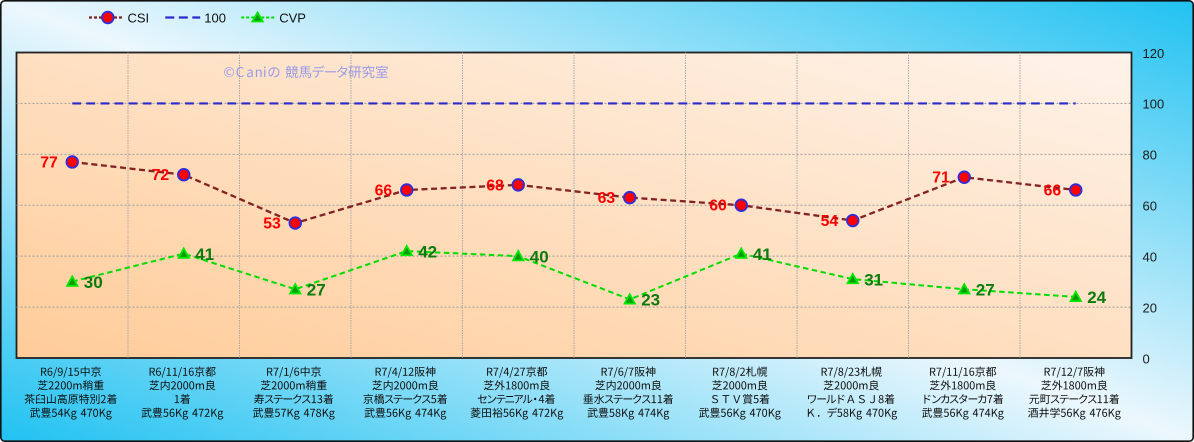 This screenshot has width=1194, height=442. I want to click on svg-text: 23, so click(650, 300).